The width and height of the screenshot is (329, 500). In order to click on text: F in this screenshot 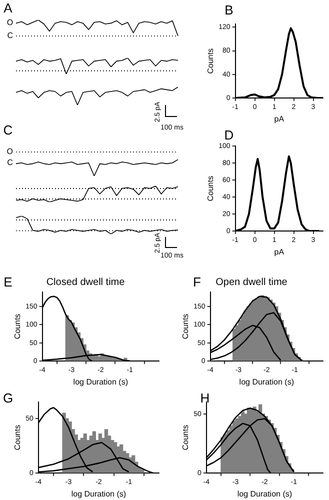, I will do `click(197, 282)`.